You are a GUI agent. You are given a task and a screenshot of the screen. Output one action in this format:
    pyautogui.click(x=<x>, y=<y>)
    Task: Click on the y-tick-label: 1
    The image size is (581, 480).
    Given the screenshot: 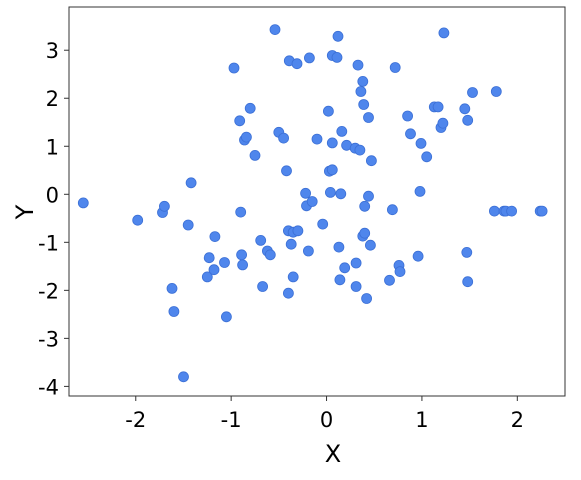 What is the action you would take?
    pyautogui.click(x=52, y=147)
    